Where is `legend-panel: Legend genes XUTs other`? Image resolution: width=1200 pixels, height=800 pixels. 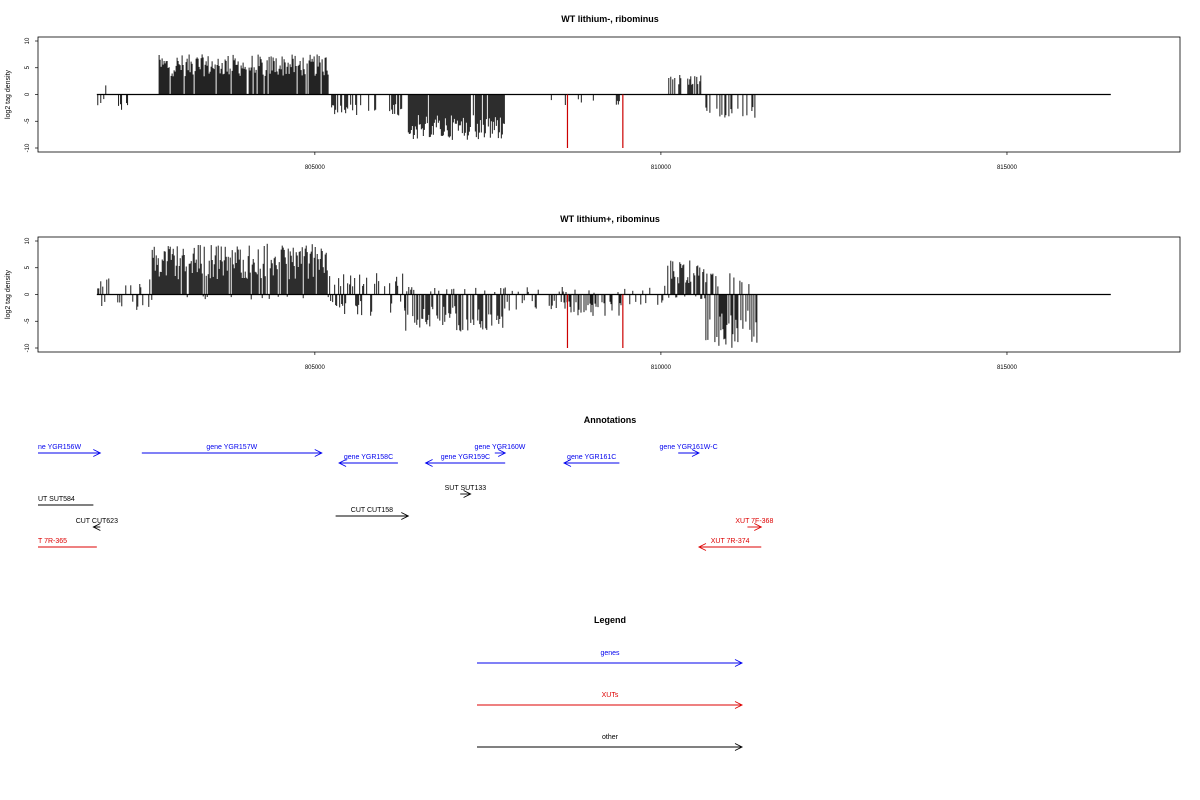 legend-panel: Legend genes XUTs other is located at coordinates (610, 683).